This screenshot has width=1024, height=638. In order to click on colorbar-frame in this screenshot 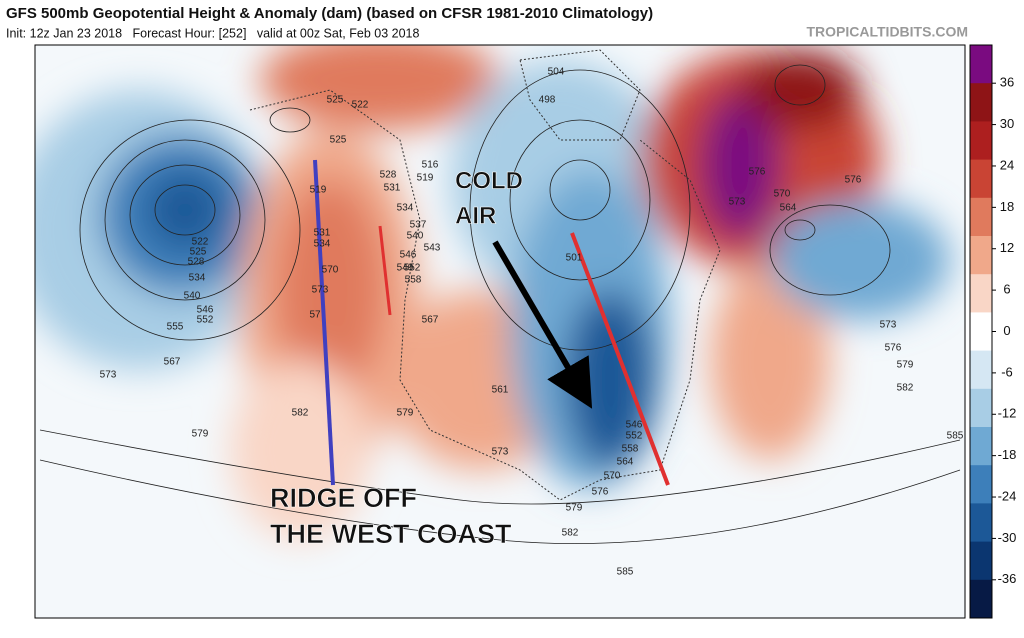, I will do `click(981, 331)`.